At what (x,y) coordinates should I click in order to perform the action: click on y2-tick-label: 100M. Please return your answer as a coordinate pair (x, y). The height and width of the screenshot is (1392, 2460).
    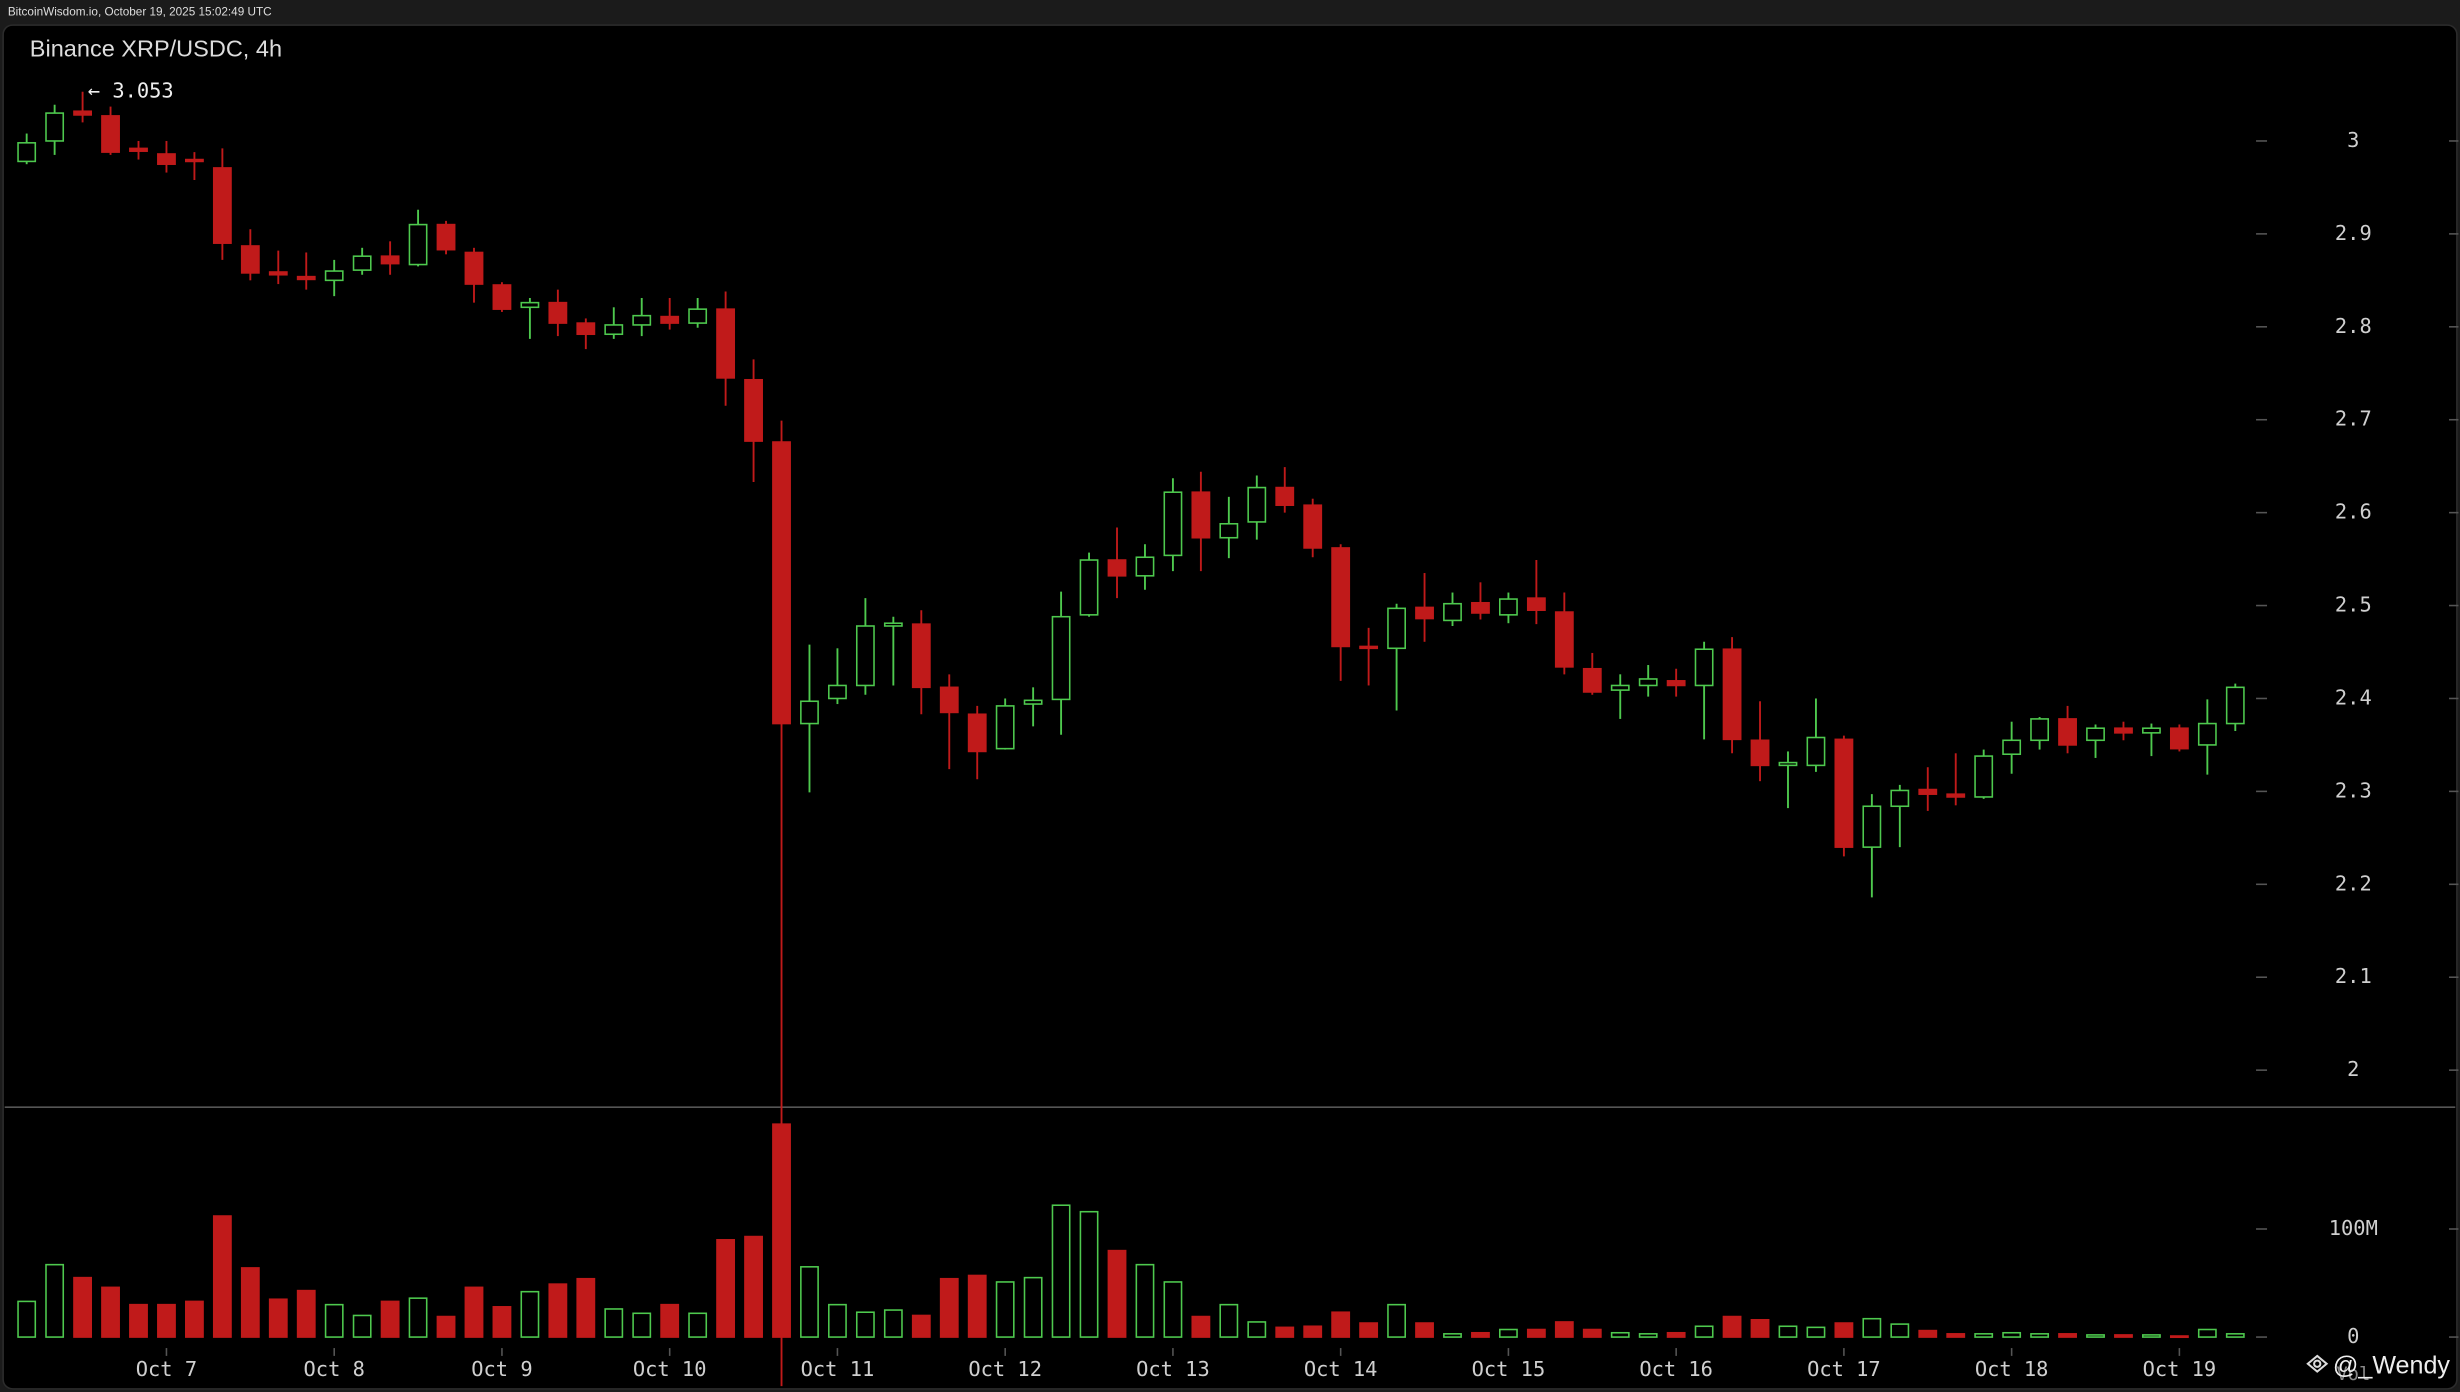
    Looking at the image, I should click on (2353, 1228).